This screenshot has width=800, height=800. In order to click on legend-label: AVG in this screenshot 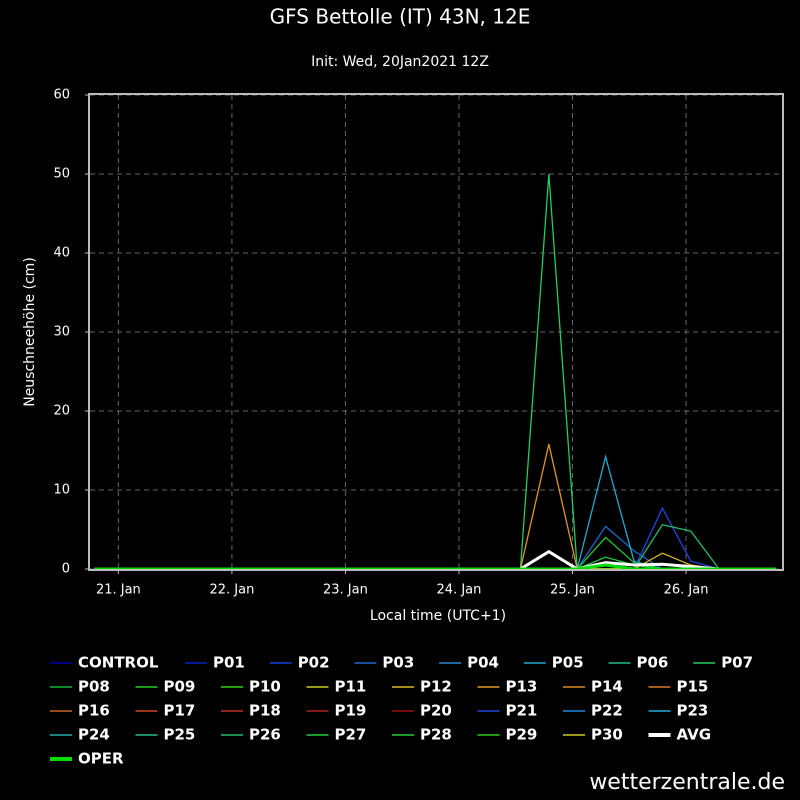, I will do `click(694, 735)`.